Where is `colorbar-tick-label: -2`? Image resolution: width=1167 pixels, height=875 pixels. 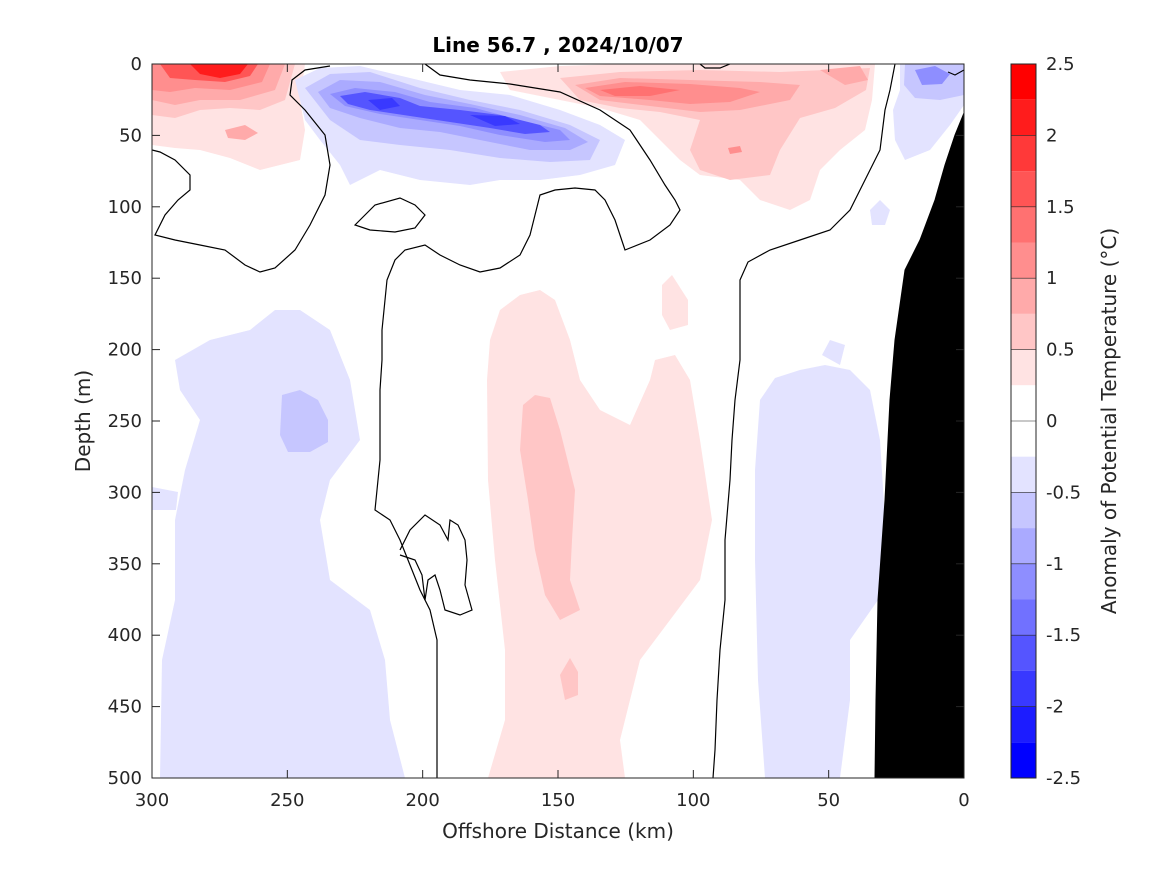
colorbar-tick-label: -2 is located at coordinates (1055, 707).